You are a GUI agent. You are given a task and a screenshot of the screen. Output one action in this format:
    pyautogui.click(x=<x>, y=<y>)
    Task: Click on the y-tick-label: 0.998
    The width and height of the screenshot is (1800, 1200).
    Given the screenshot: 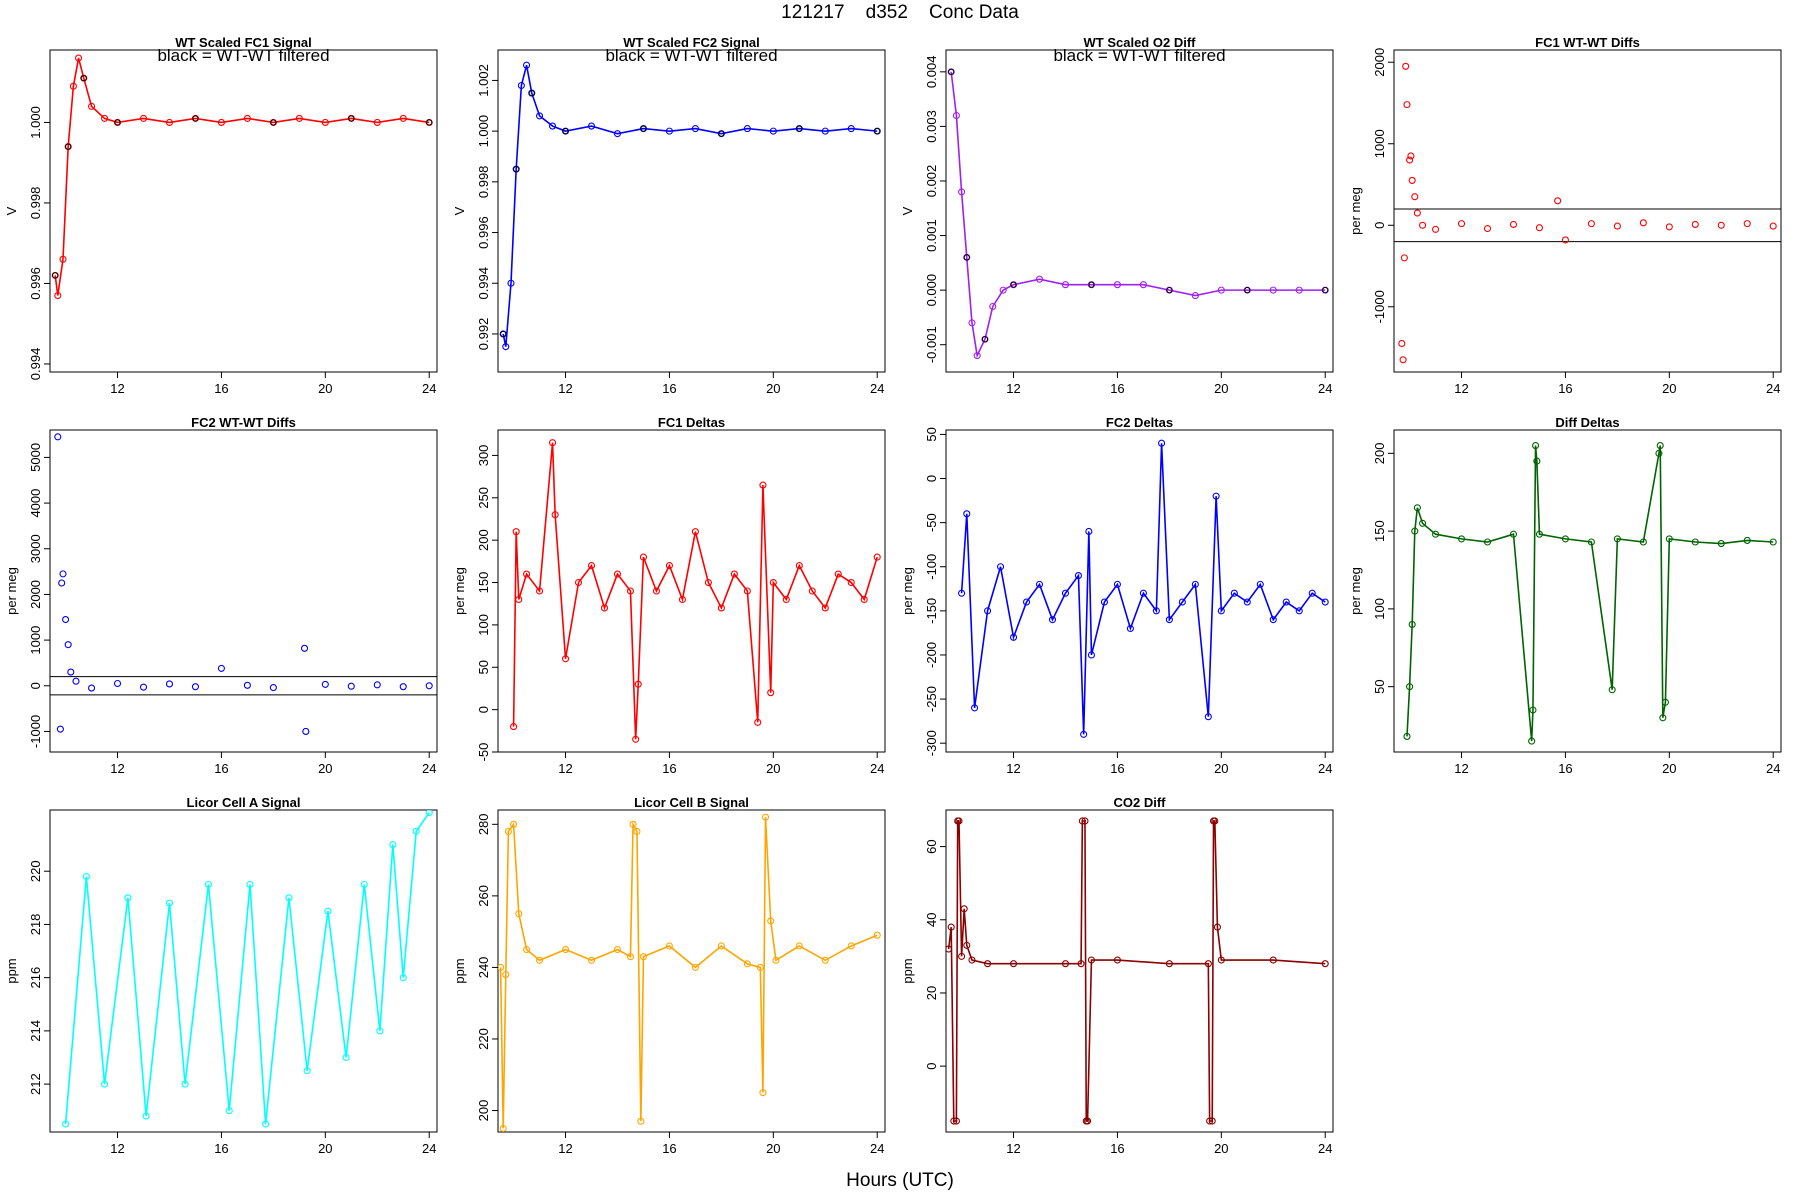 What is the action you would take?
    pyautogui.click(x=483, y=182)
    